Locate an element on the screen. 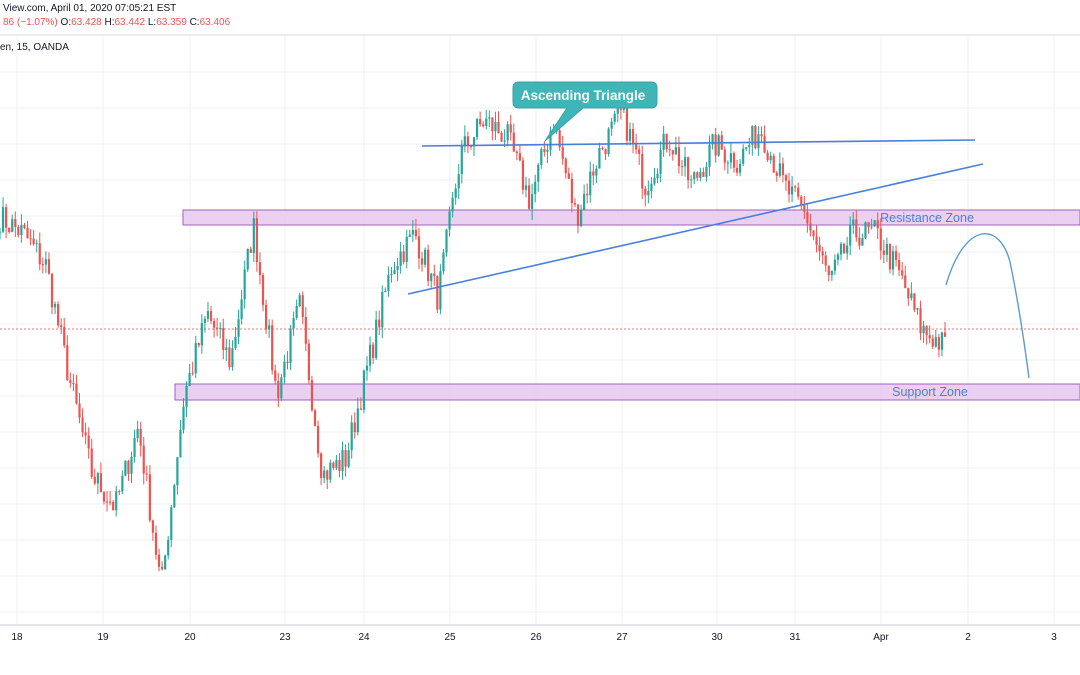  x-tick-label: 18 is located at coordinates (17, 637).